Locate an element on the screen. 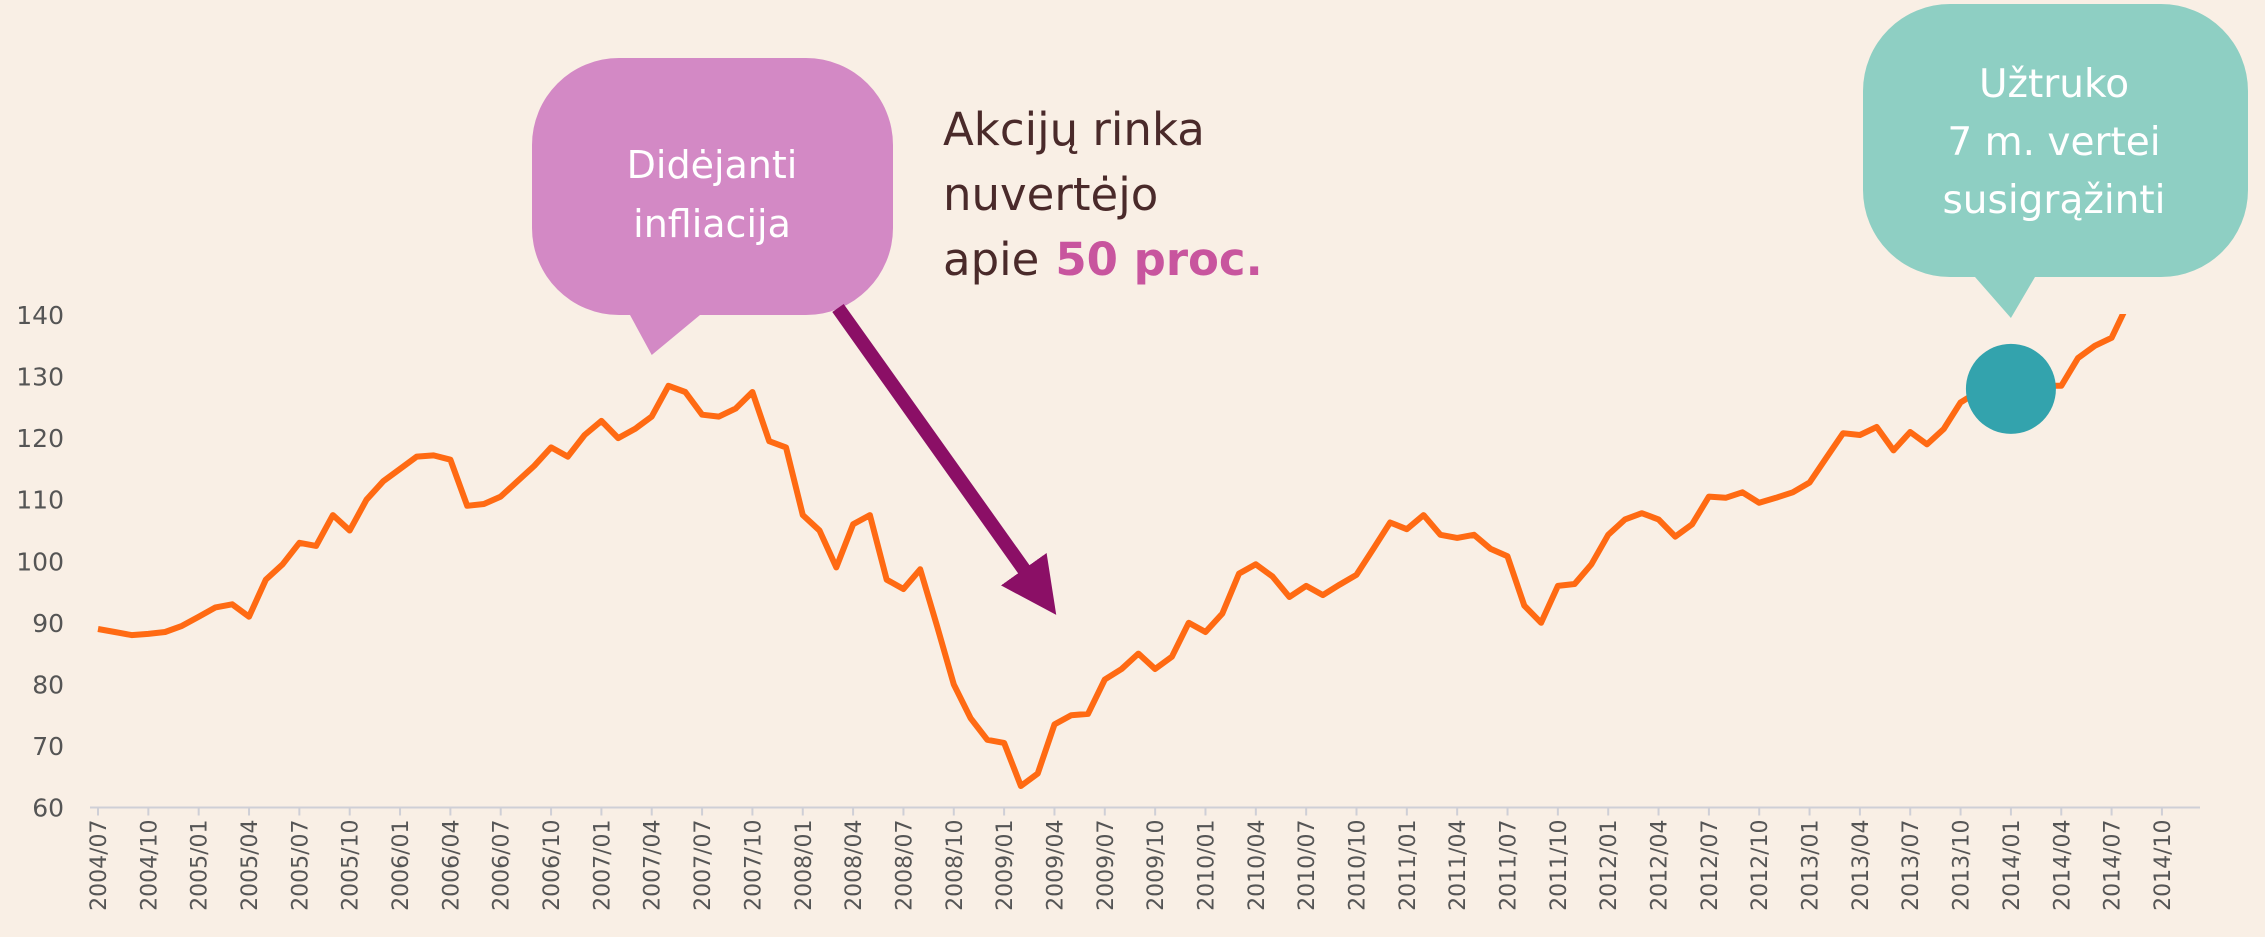 The width and height of the screenshot is (2265, 937). x-tick-label: 2010/07 is located at coordinates (1307, 865).